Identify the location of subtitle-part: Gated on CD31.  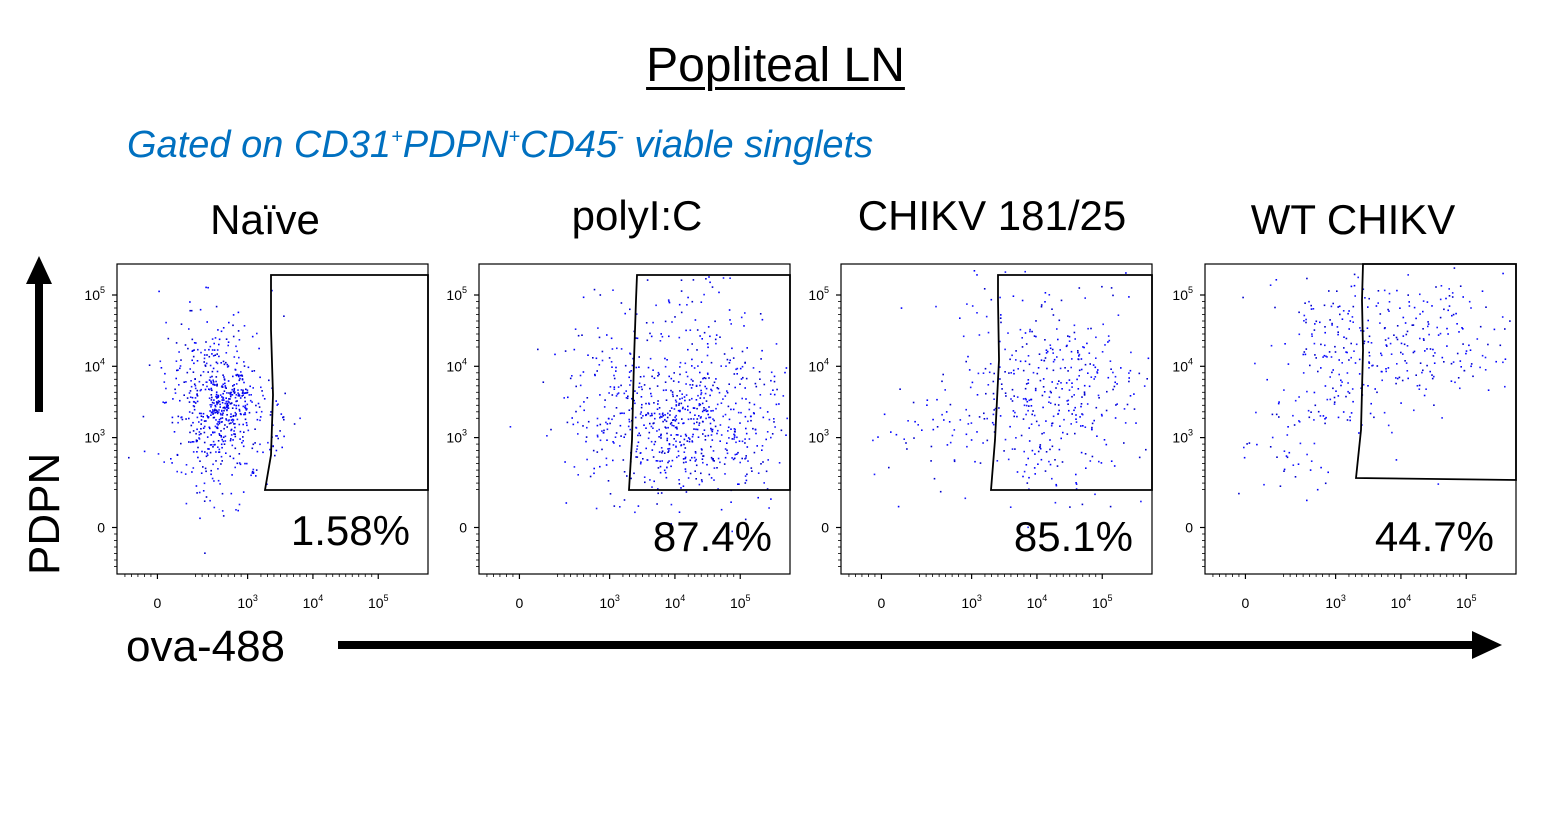
(259, 145).